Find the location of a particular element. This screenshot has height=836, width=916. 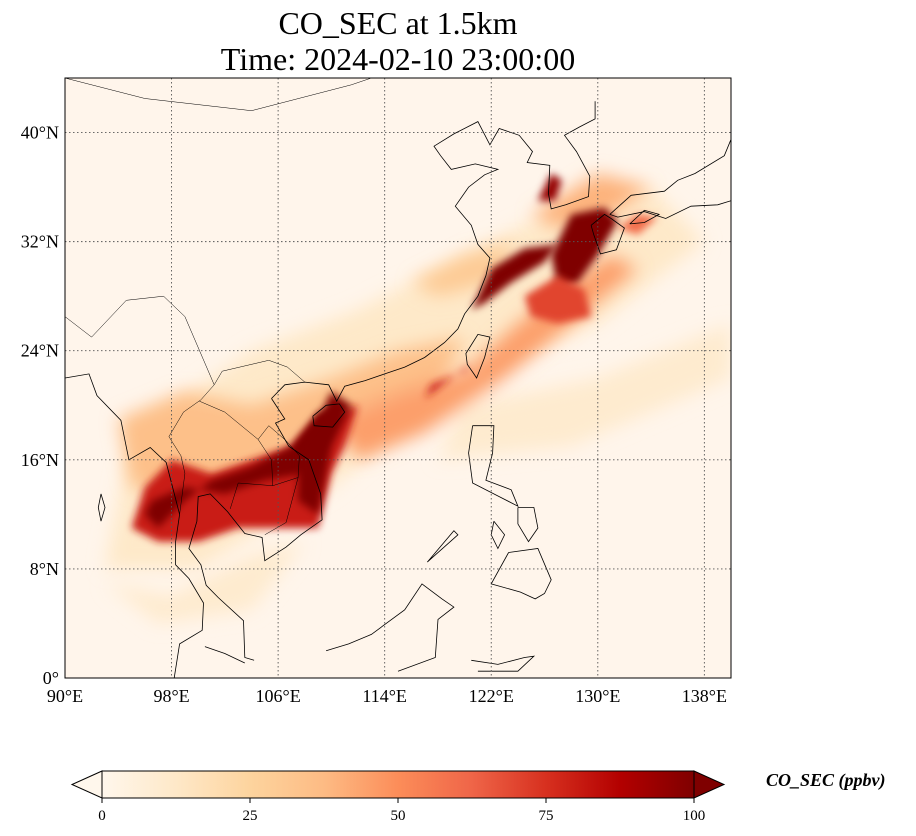

plume-band-north is located at coordinates (291, 419).